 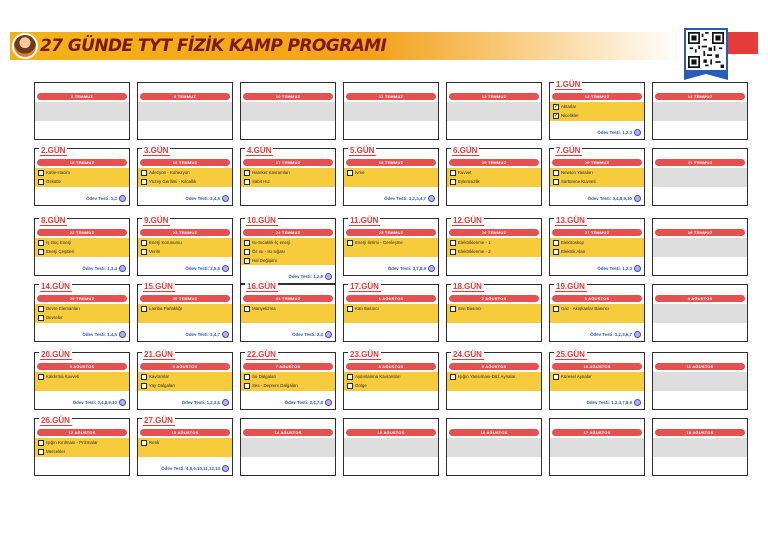 I want to click on day-number: 6.GÜN, so click(x=465, y=151).